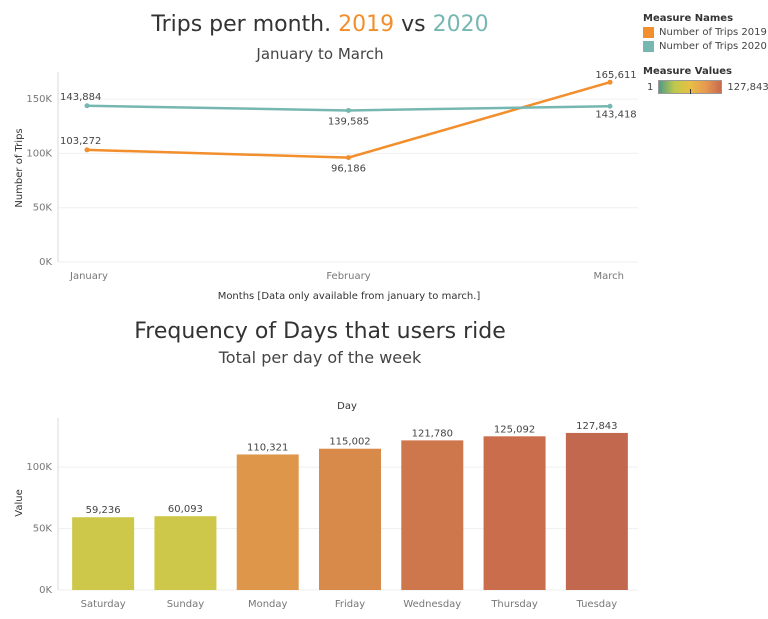  What do you see at coordinates (609, 276) in the screenshot?
I see `line-chart-x-tick: March` at bounding box center [609, 276].